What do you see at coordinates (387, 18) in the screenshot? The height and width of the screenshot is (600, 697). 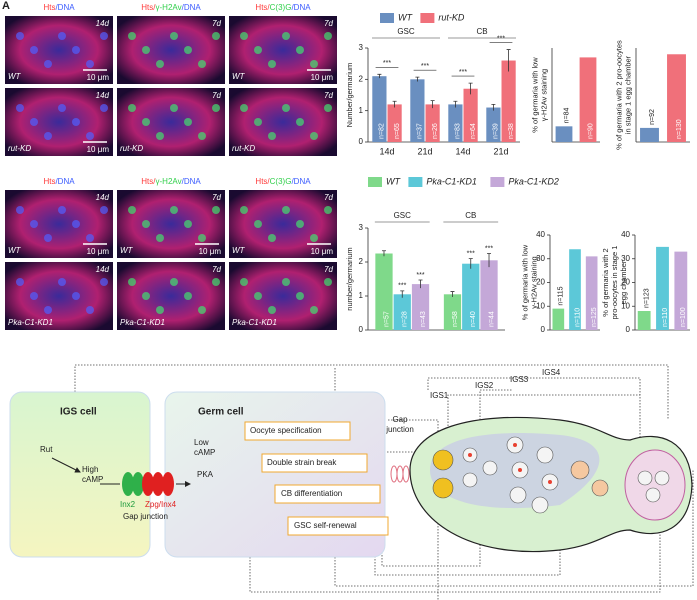 I see `legend-swatch` at bounding box center [387, 18].